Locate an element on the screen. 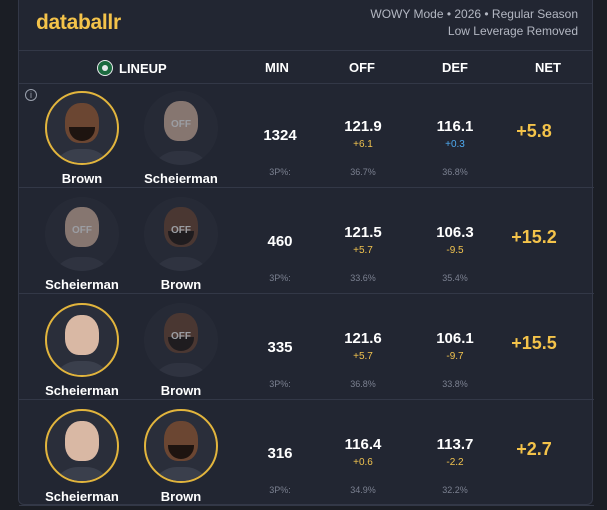 The width and height of the screenshot is (607, 510). player-second: Brown is located at coordinates (181, 453).